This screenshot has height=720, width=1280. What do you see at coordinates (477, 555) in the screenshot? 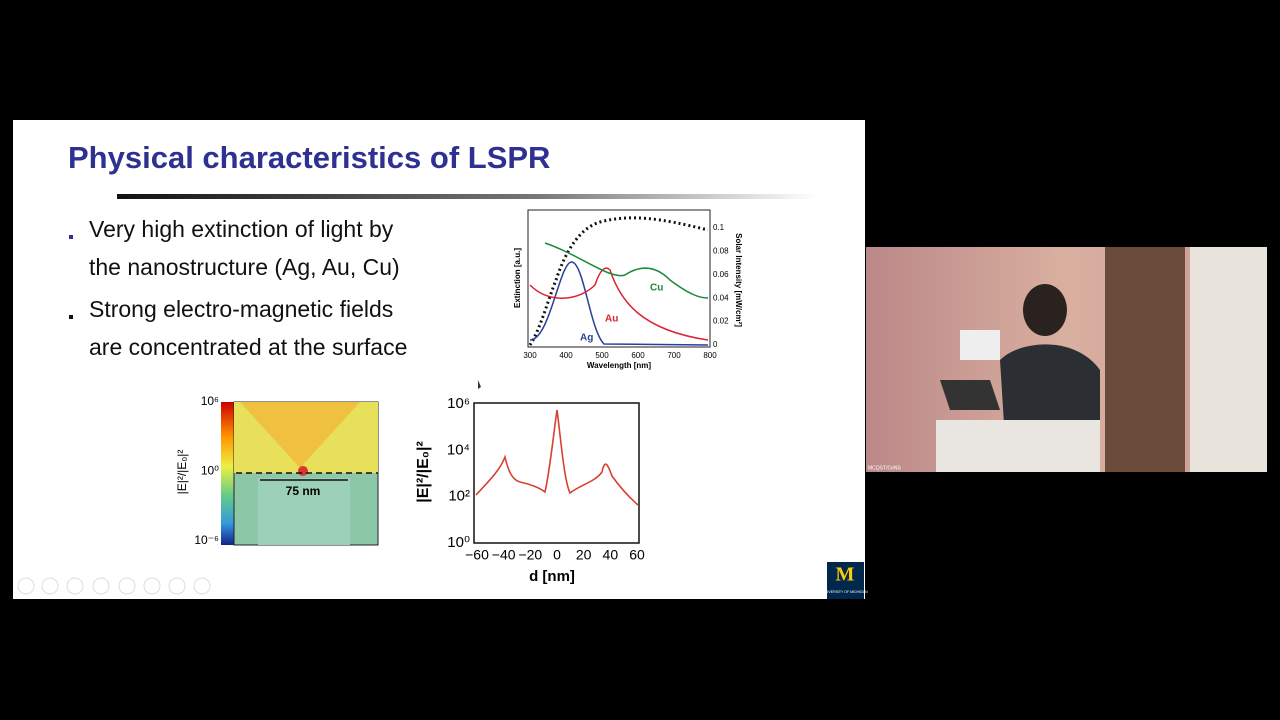
I see `x-tick-label: −60` at bounding box center [477, 555].